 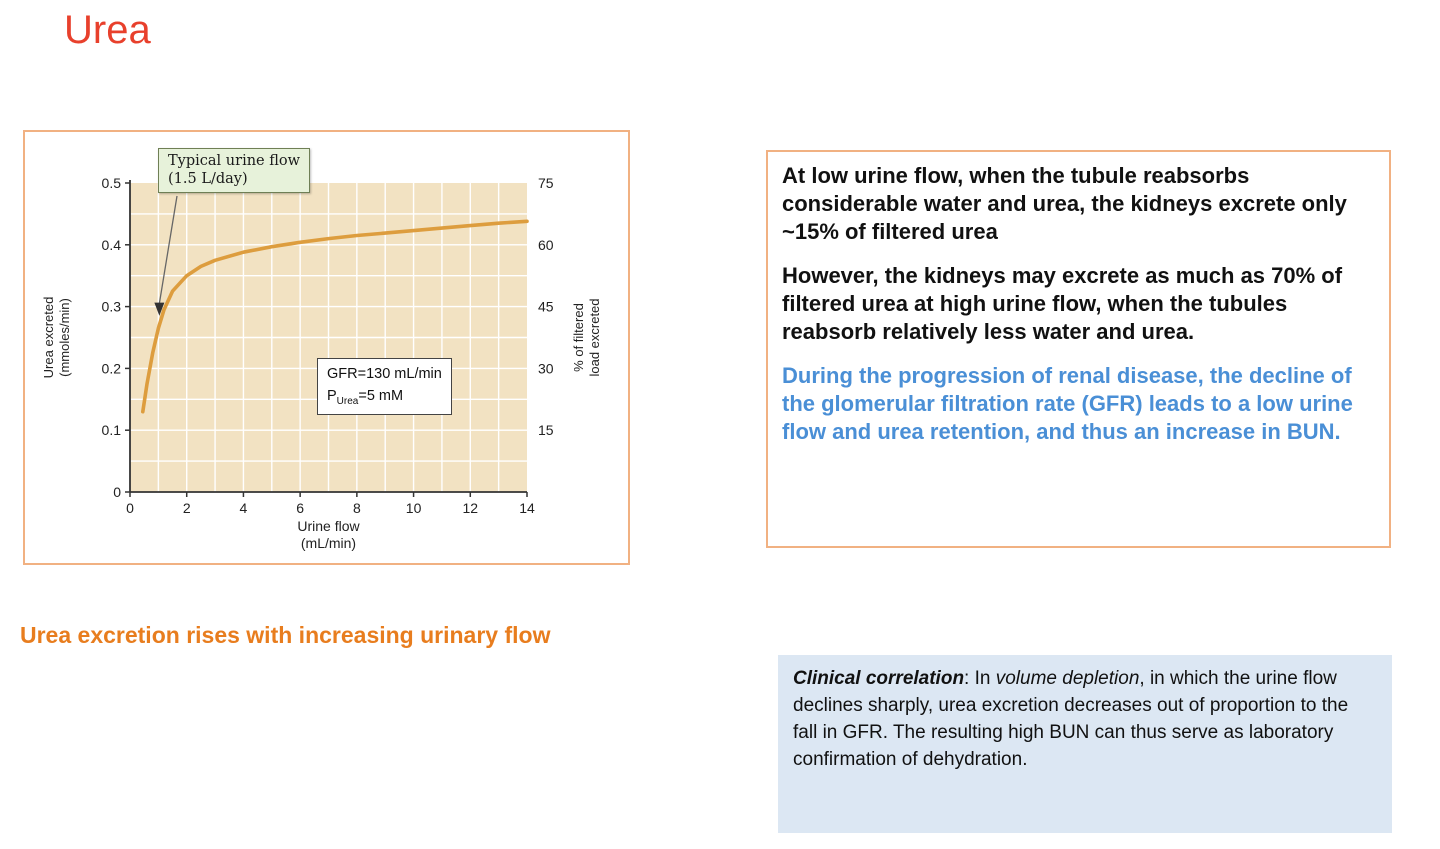 What do you see at coordinates (546, 183) in the screenshot?
I see `svg-text: 75` at bounding box center [546, 183].